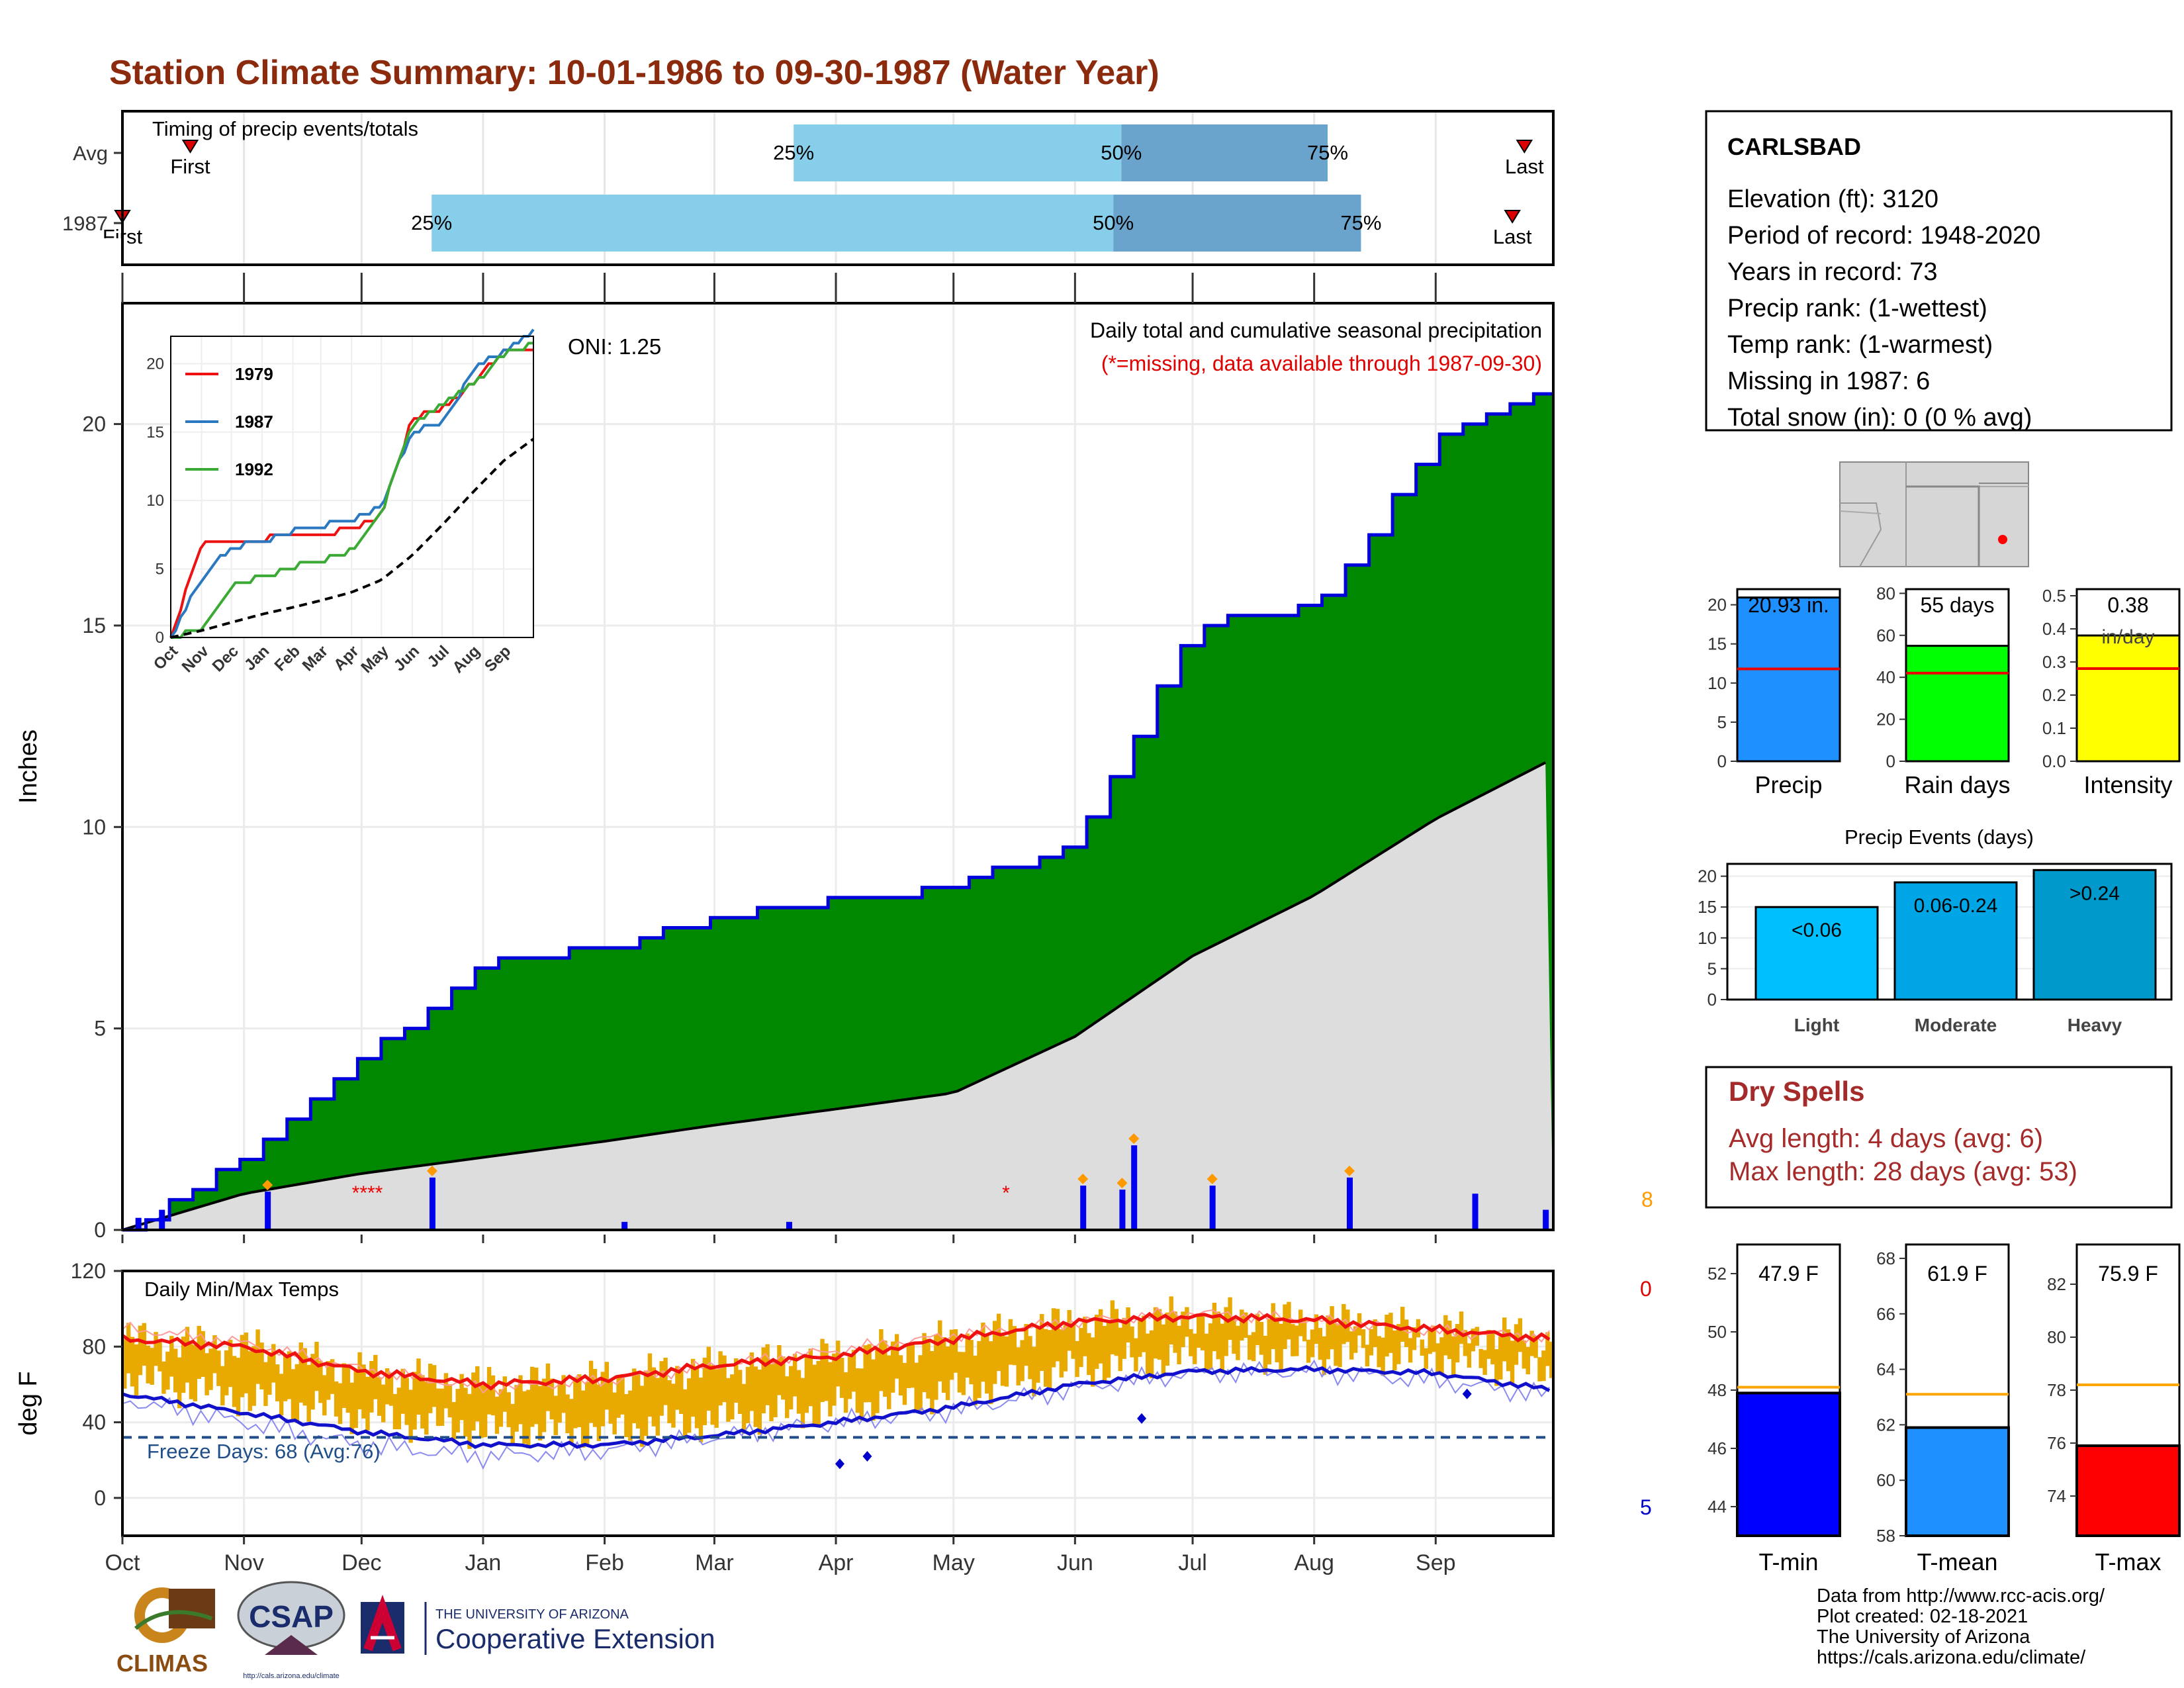  Describe the element at coordinates (2054, 728) in the screenshot. I see `stat-bar-ytick-label: 0.1` at that location.